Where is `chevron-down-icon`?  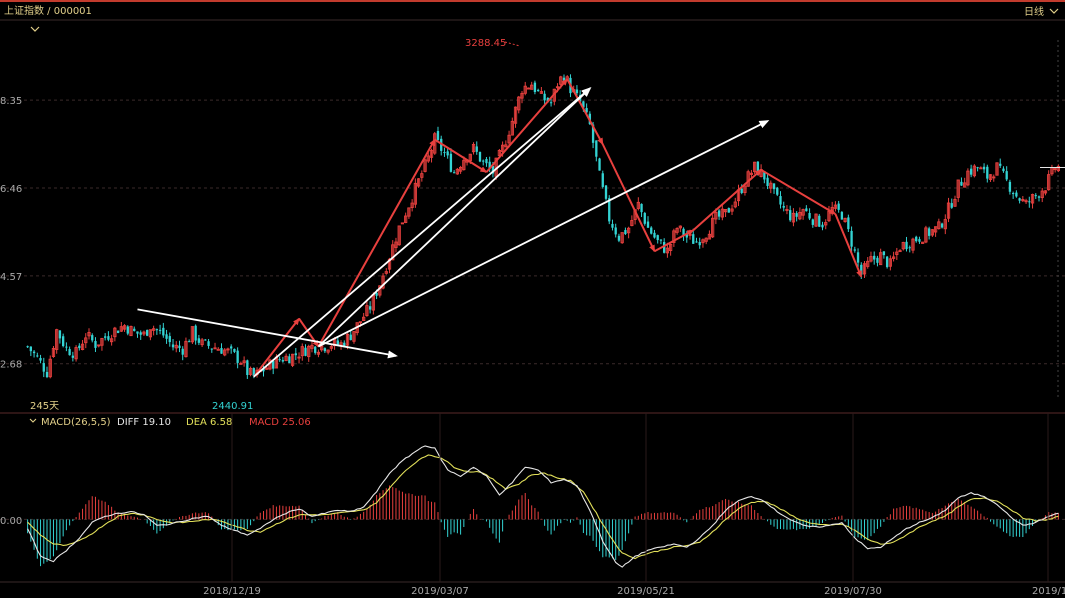
chevron-down-icon is located at coordinates (1054, 11).